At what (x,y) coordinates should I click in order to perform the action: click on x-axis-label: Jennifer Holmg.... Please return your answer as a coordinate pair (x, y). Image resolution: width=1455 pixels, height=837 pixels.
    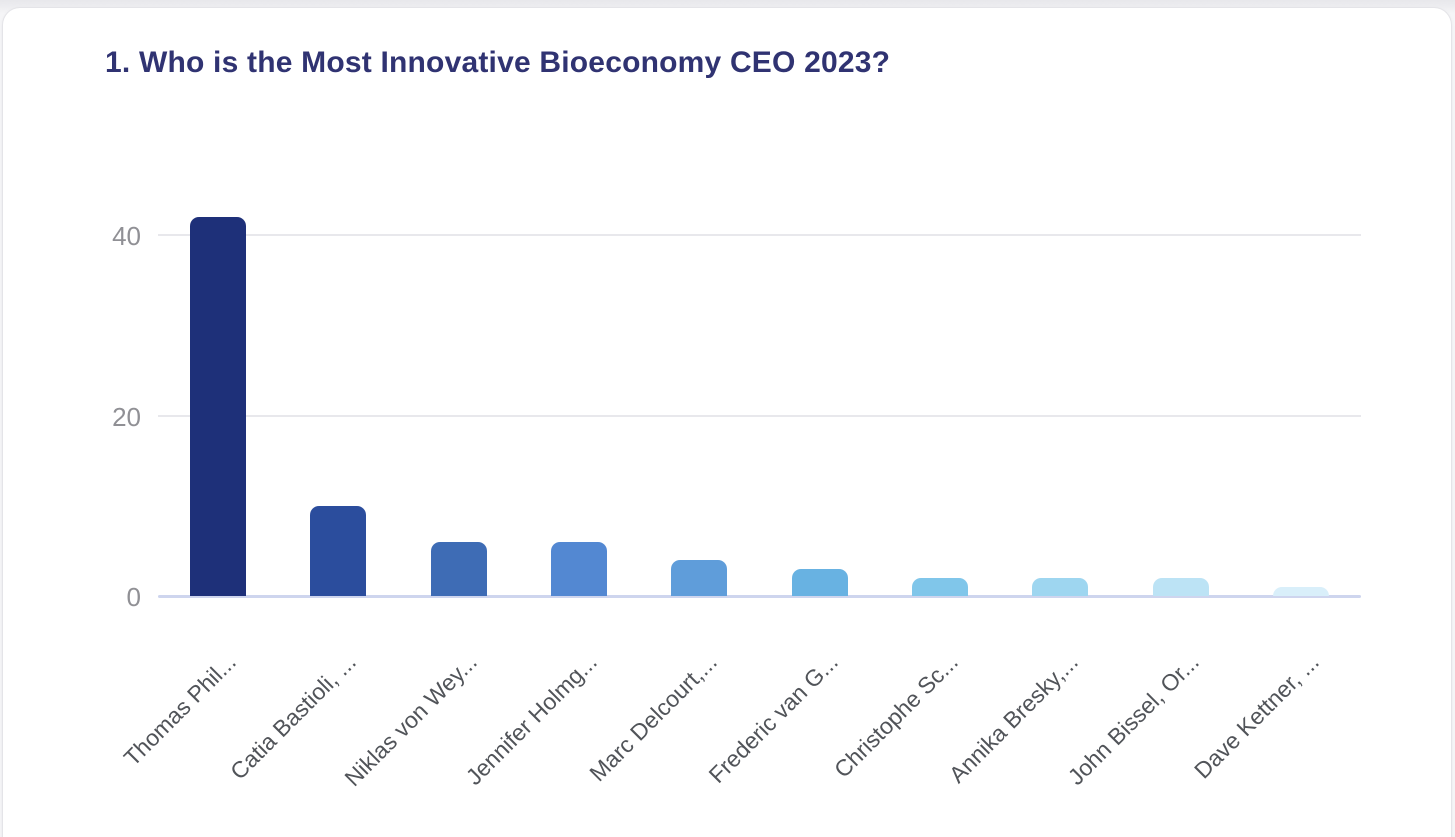
    Looking at the image, I should click on (531, 719).